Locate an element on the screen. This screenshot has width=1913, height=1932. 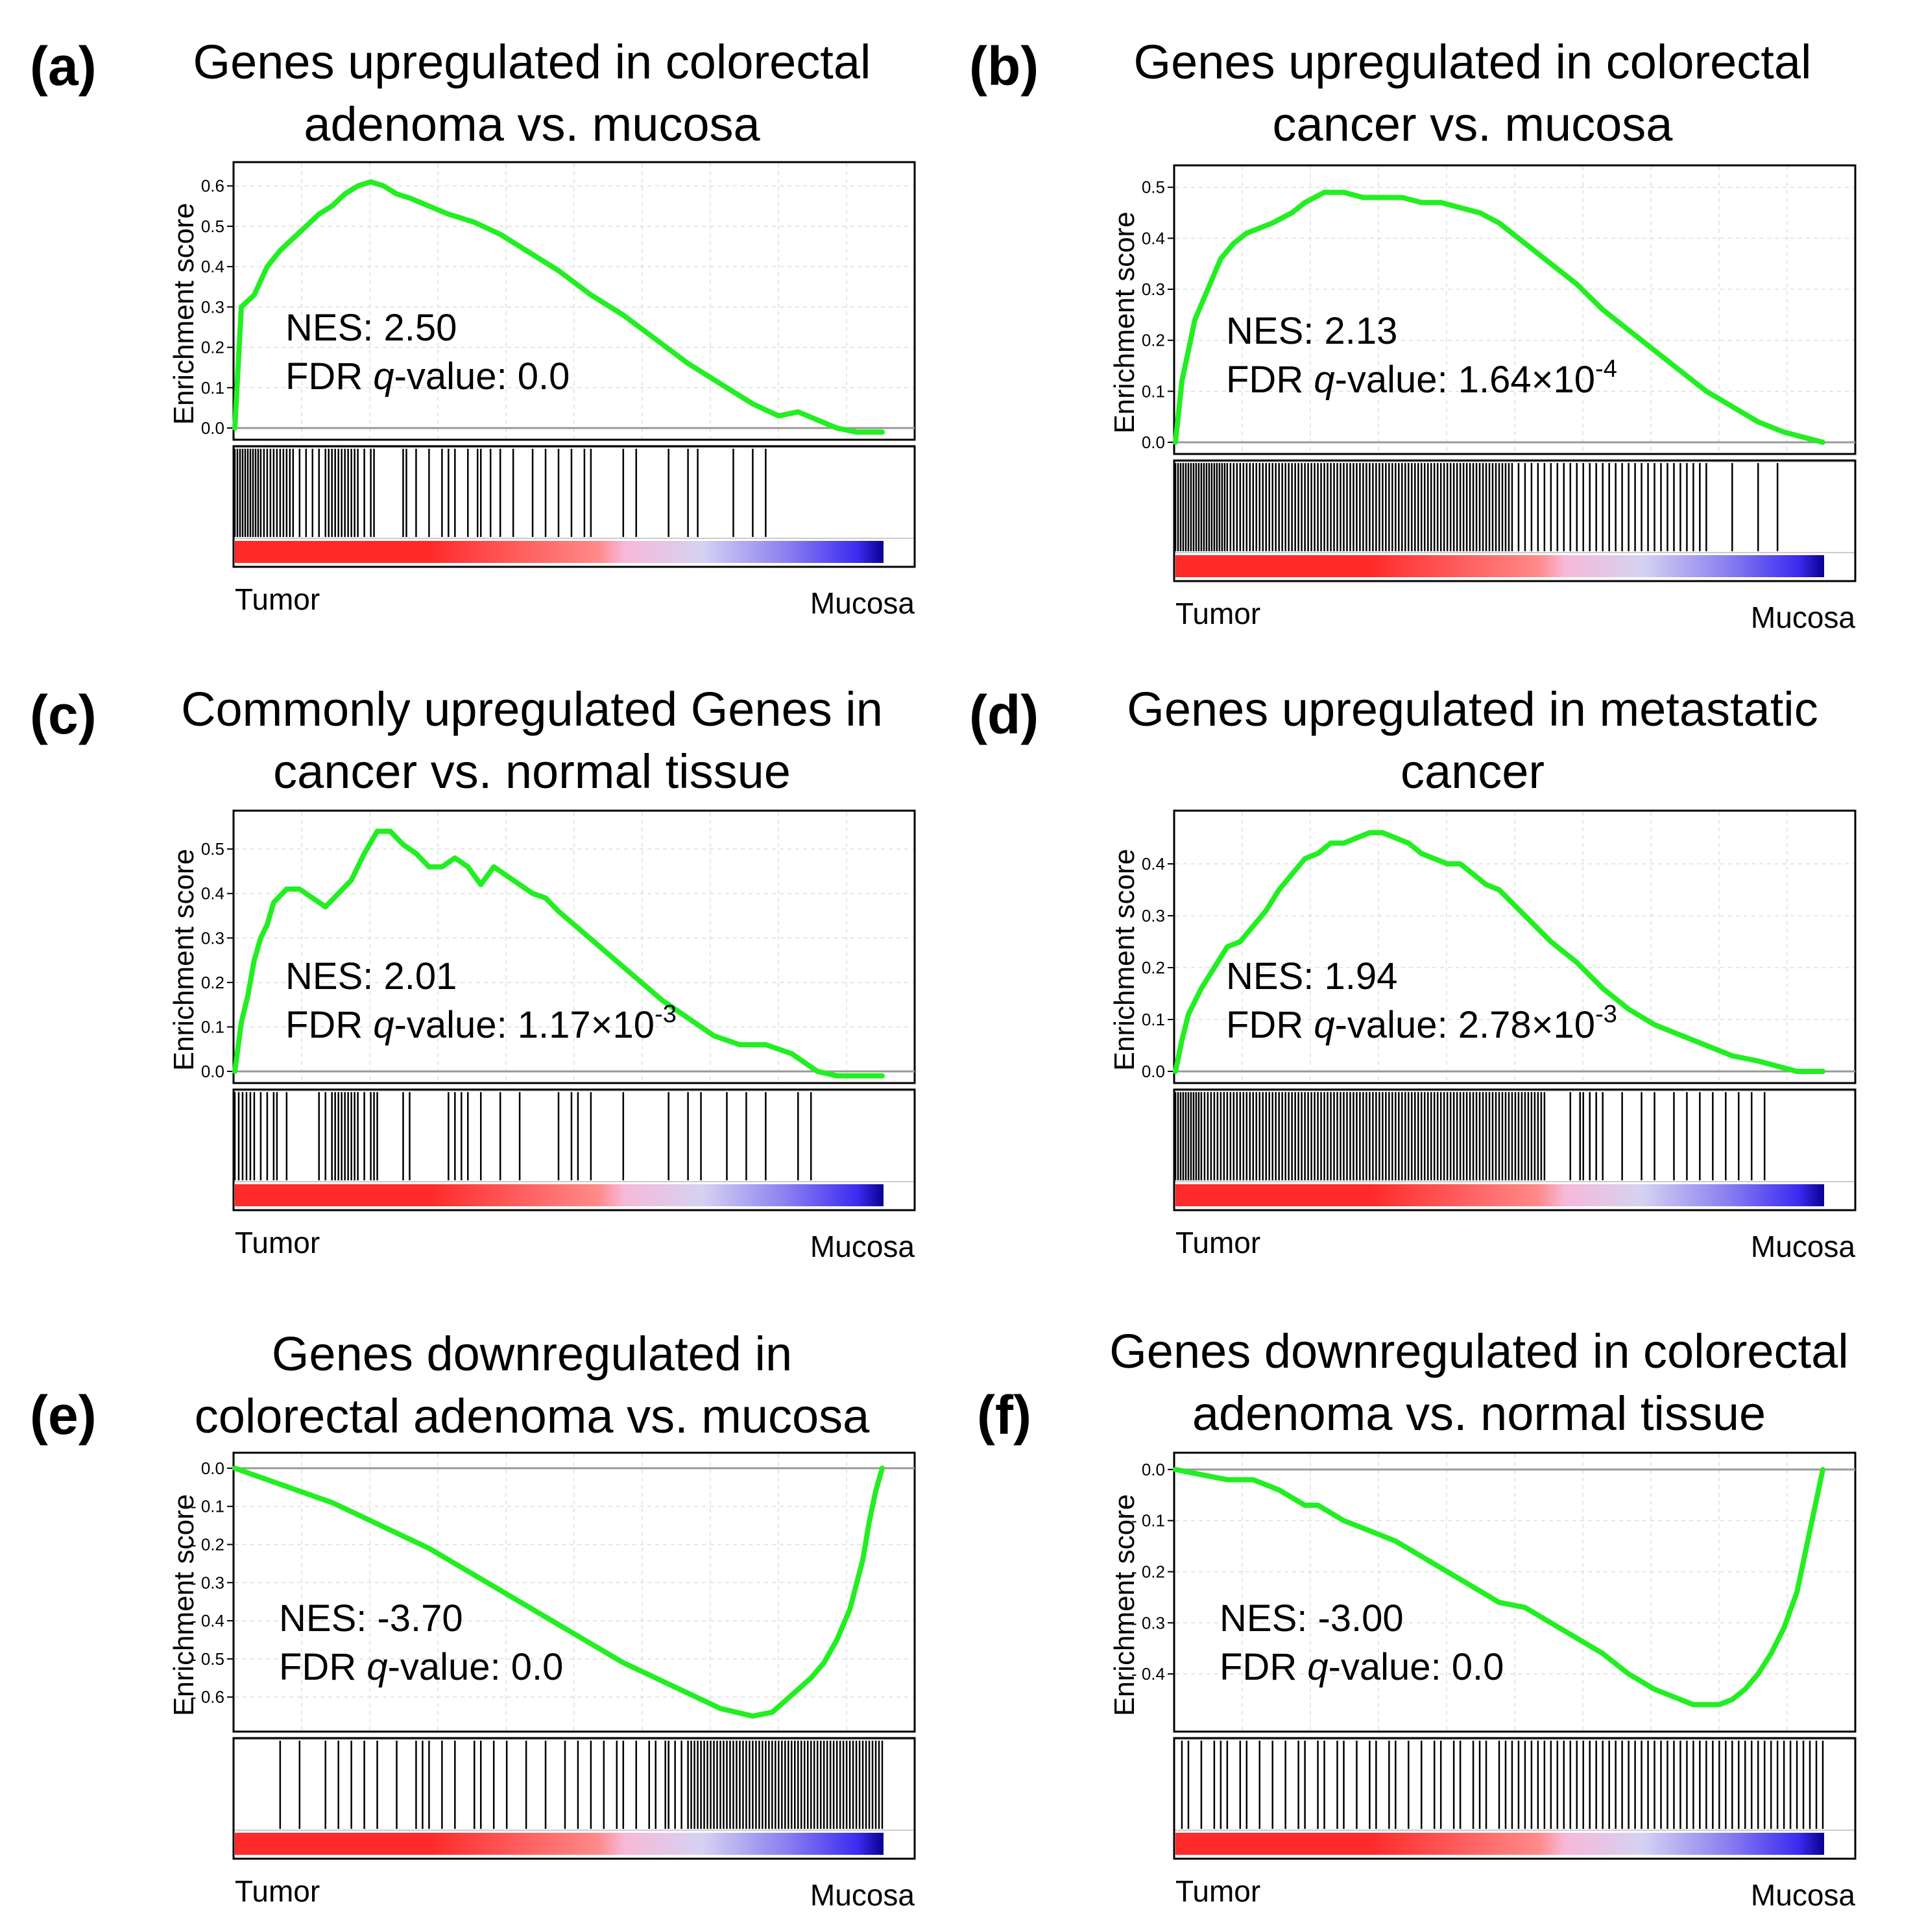
y-axis: 0.0 0.1 0.2 0.3 0.4 0.5 0.6 is located at coordinates (217, 307).